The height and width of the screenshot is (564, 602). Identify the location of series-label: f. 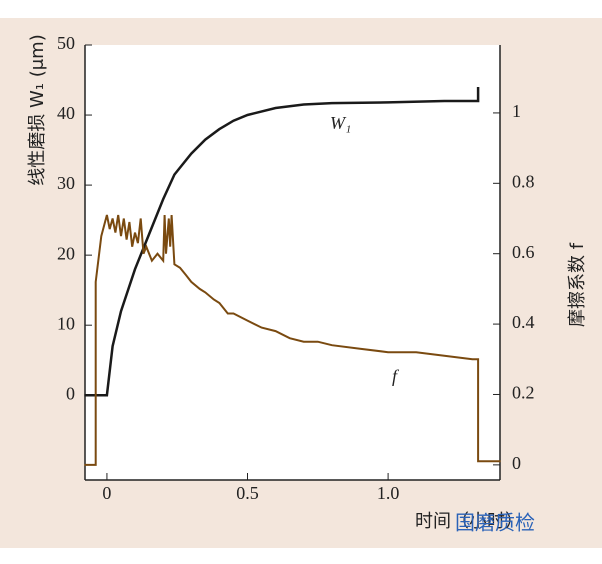
(396, 376).